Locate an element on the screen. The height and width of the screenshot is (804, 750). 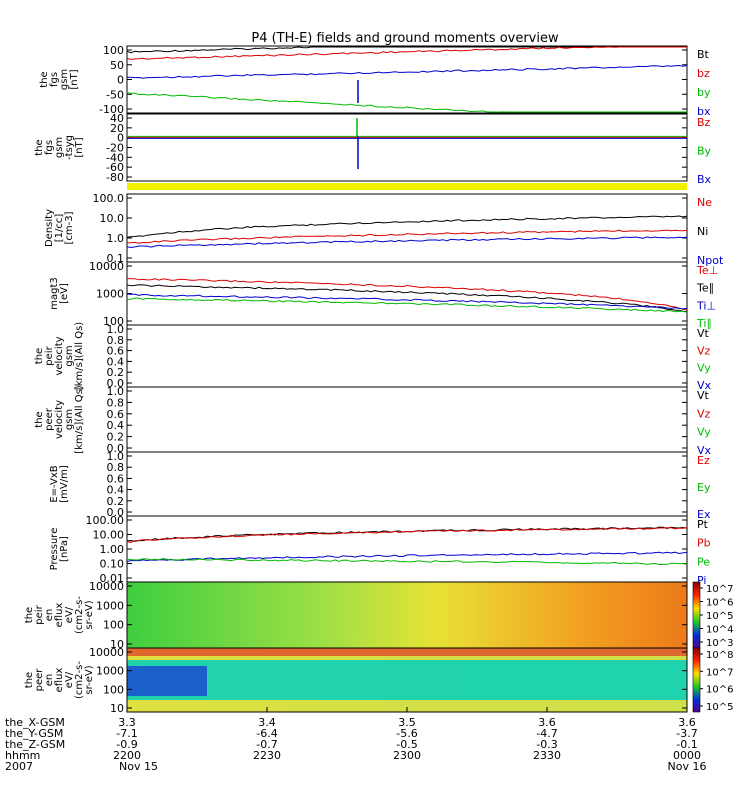
y-tick-label: 0.0 is located at coordinates (116, 512).